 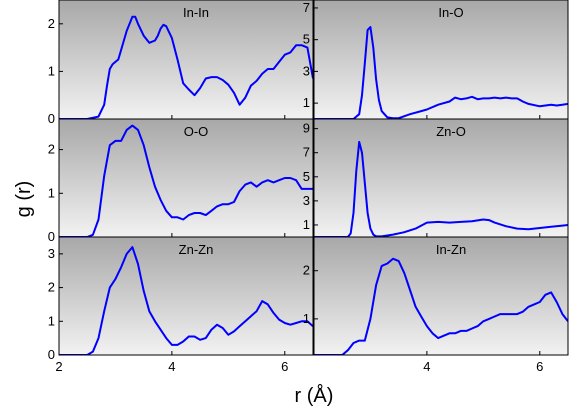 I want to click on panel-o-o: 0 1 2 O-O, so click(x=181, y=181).